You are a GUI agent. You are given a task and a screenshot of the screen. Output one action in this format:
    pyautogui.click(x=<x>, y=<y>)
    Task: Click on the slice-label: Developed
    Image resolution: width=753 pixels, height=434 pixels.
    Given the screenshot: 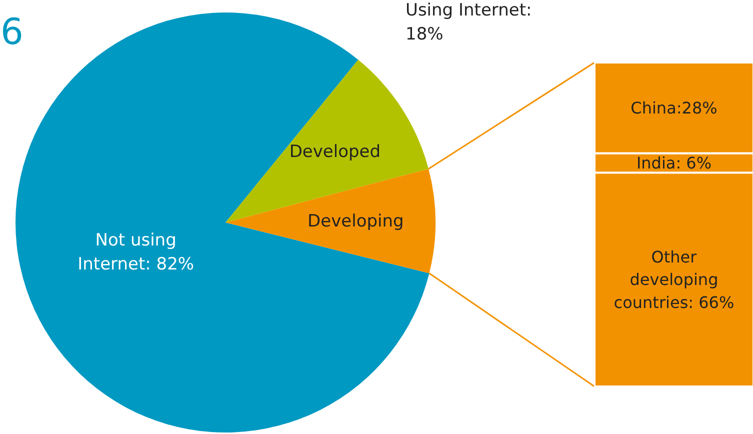 What is the action you would take?
    pyautogui.click(x=335, y=152)
    